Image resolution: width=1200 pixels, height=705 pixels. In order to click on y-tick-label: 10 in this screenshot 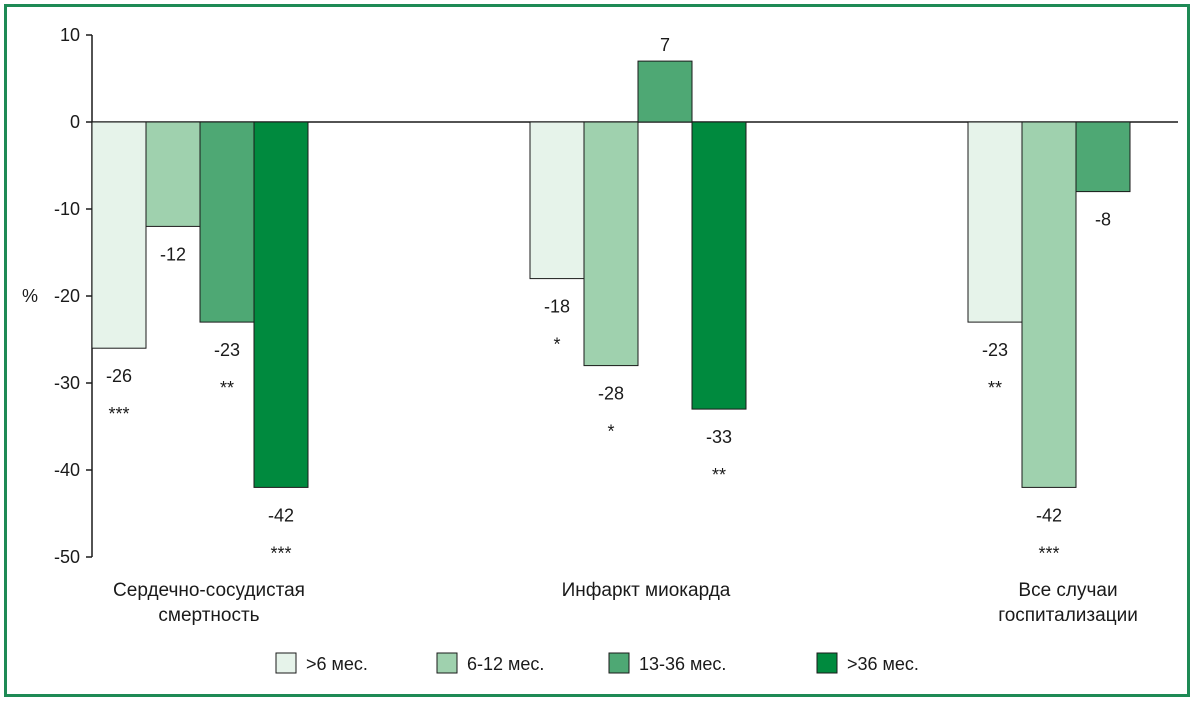, I will do `click(70, 35)`.